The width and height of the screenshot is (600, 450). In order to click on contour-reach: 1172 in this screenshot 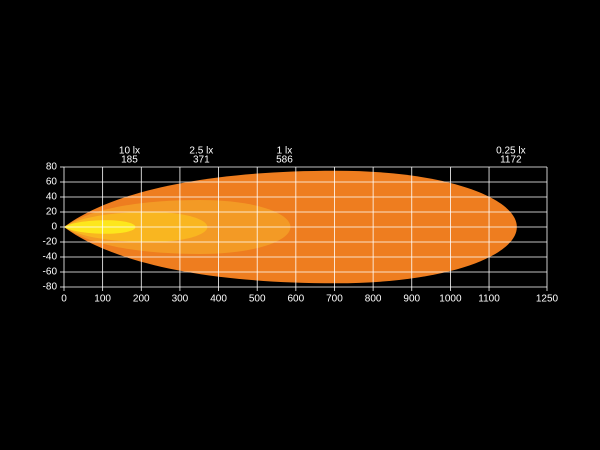, I will do `click(511, 160)`.